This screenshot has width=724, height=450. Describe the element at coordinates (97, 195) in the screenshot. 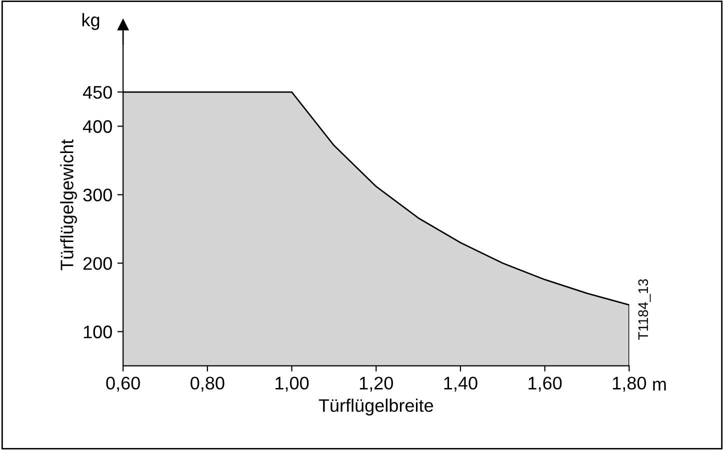

I see `y-tick-label: 300` at that location.